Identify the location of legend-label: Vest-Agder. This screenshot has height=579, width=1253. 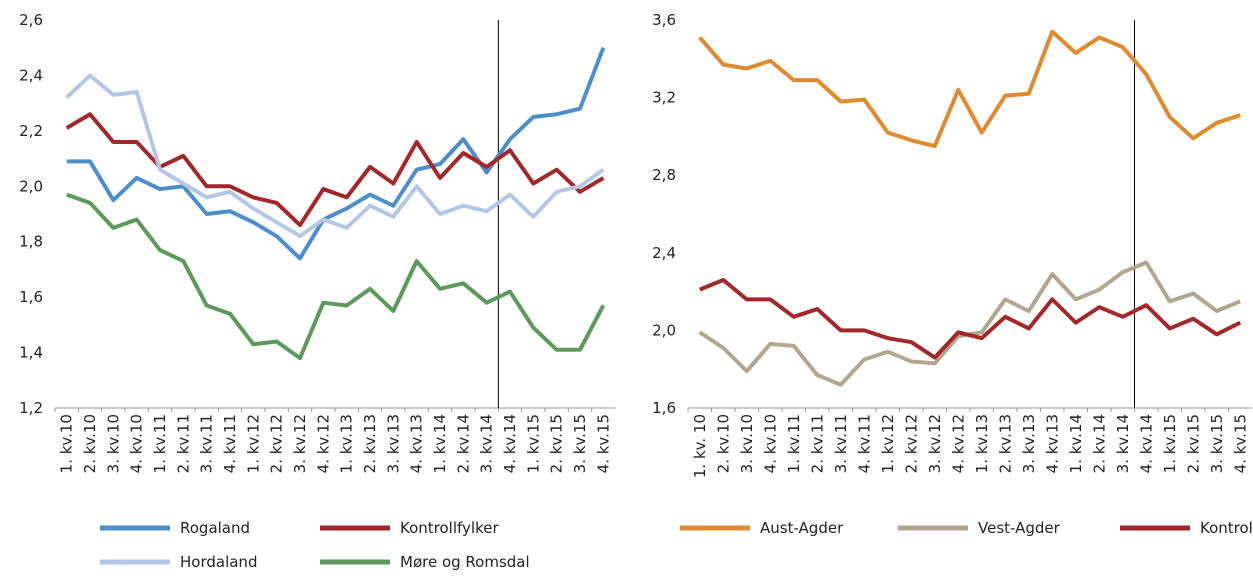
(1019, 528).